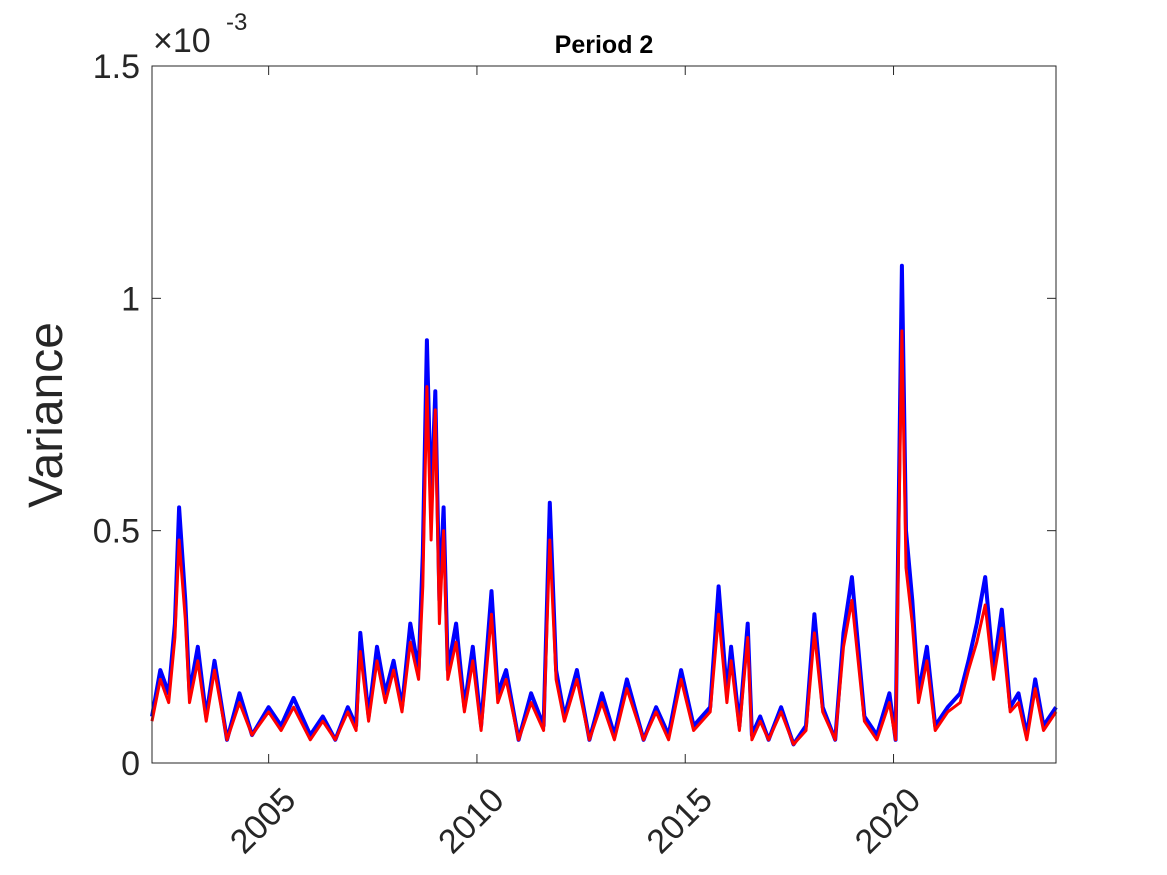 This screenshot has height=875, width=1167. What do you see at coordinates (46, 415) in the screenshot?
I see `y-axis-label: Variance` at bounding box center [46, 415].